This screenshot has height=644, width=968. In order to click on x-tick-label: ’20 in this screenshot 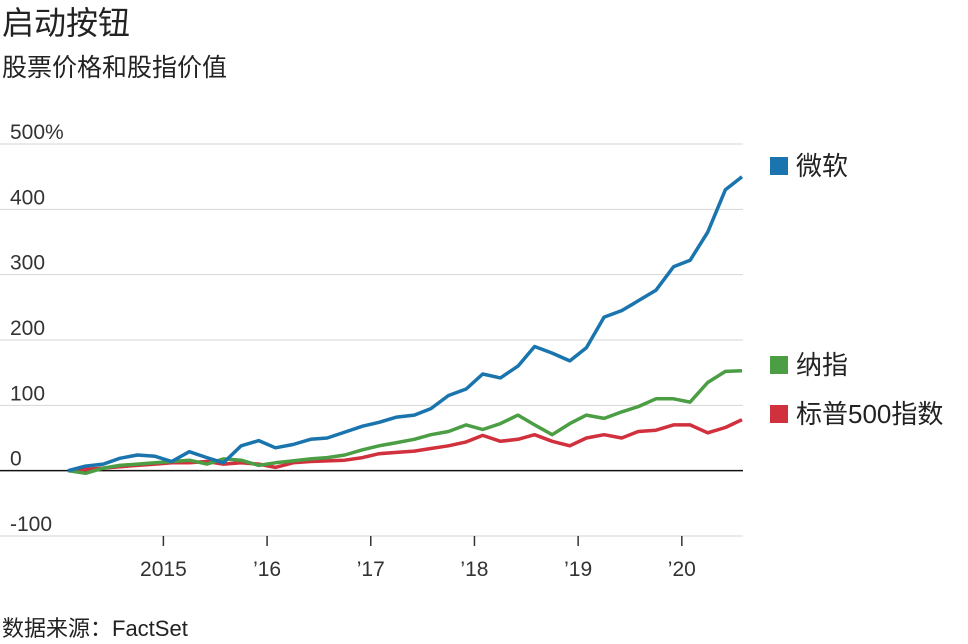, I will do `click(682, 569)`.